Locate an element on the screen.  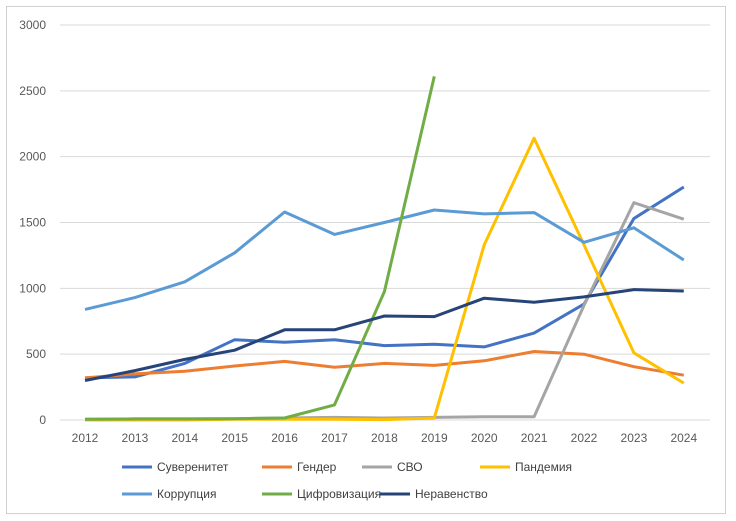
x-tick-label: 2022 is located at coordinates (584, 438).